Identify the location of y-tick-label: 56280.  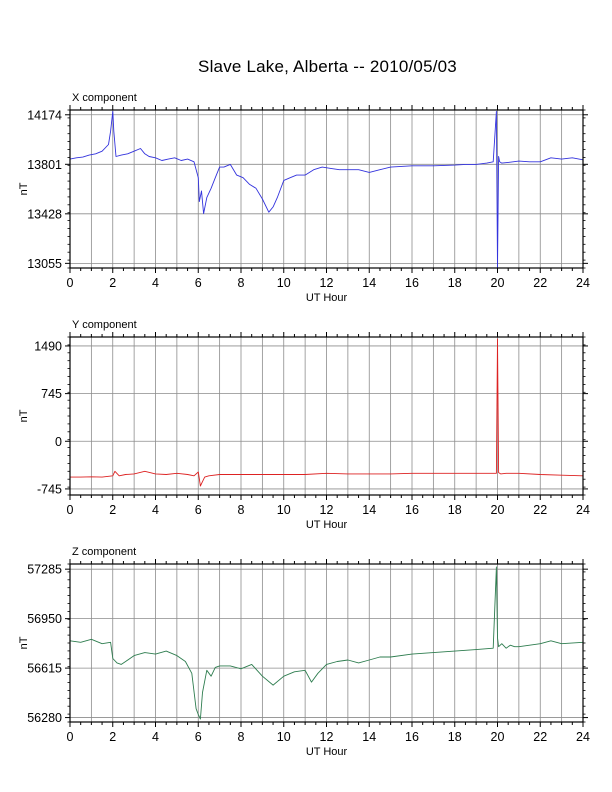
(44, 718).